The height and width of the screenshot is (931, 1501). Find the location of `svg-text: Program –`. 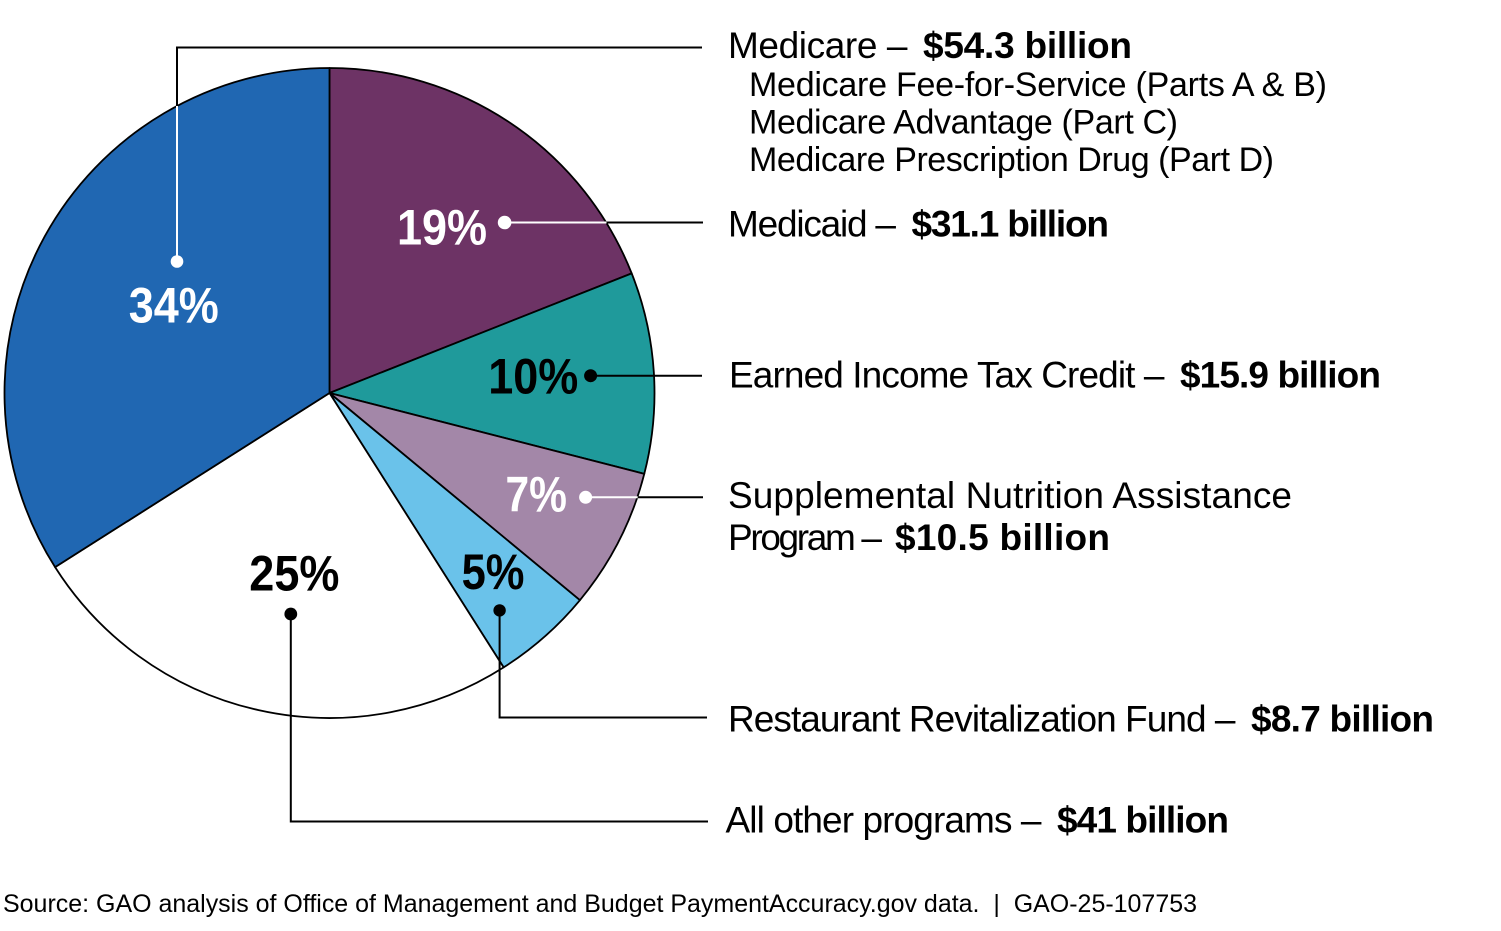

svg-text: Program – is located at coordinates (805, 537).